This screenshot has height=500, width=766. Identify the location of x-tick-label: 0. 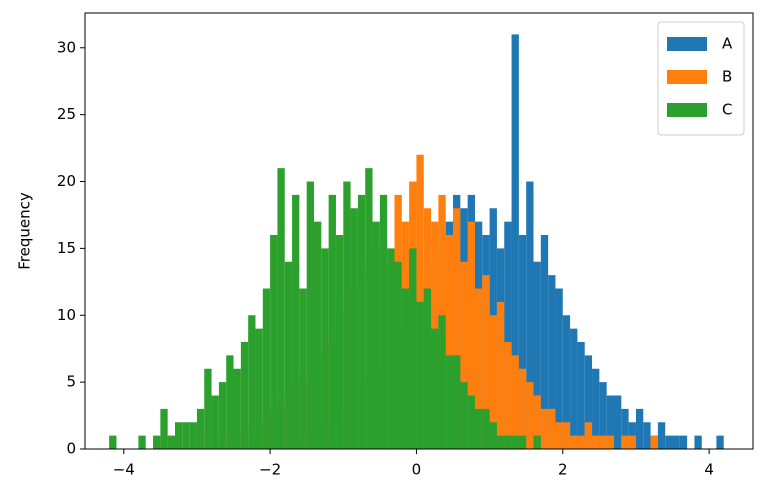
(417, 470).